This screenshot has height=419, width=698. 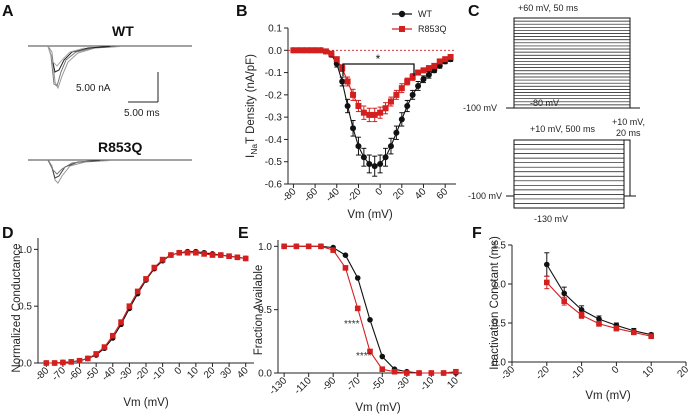 I want to click on chart-e-x-tick-label: 10, so click(x=453, y=383).